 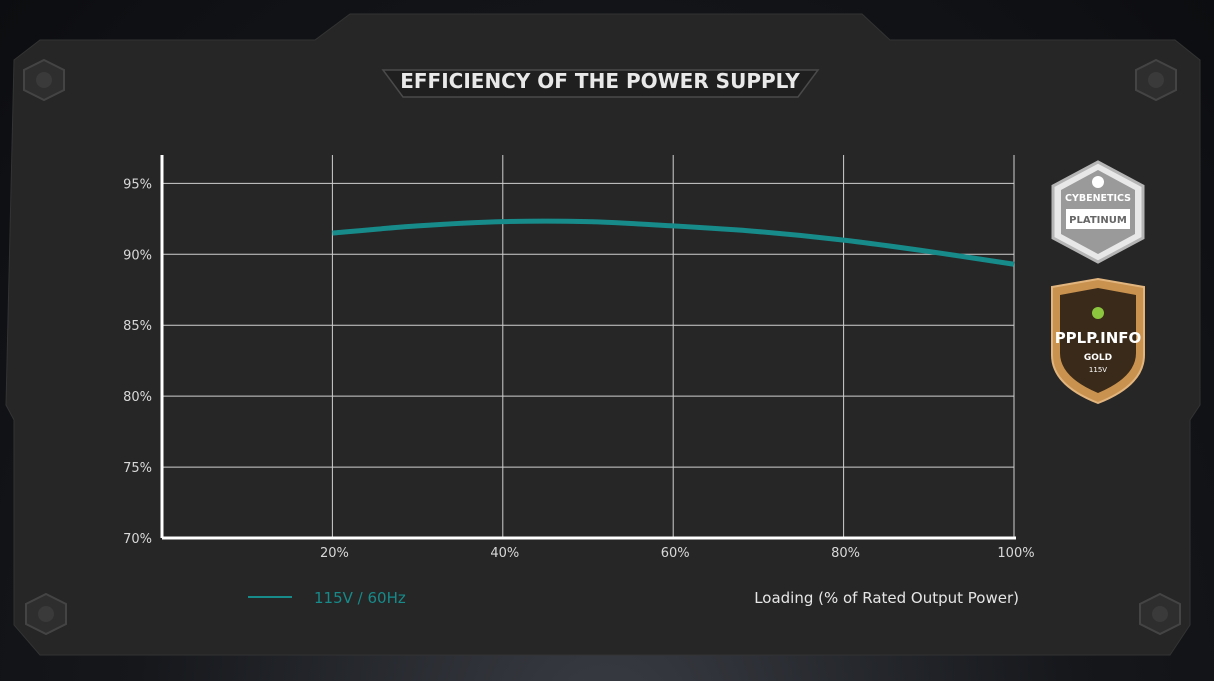 I want to click on x-tick-label: 20%, so click(x=334, y=553).